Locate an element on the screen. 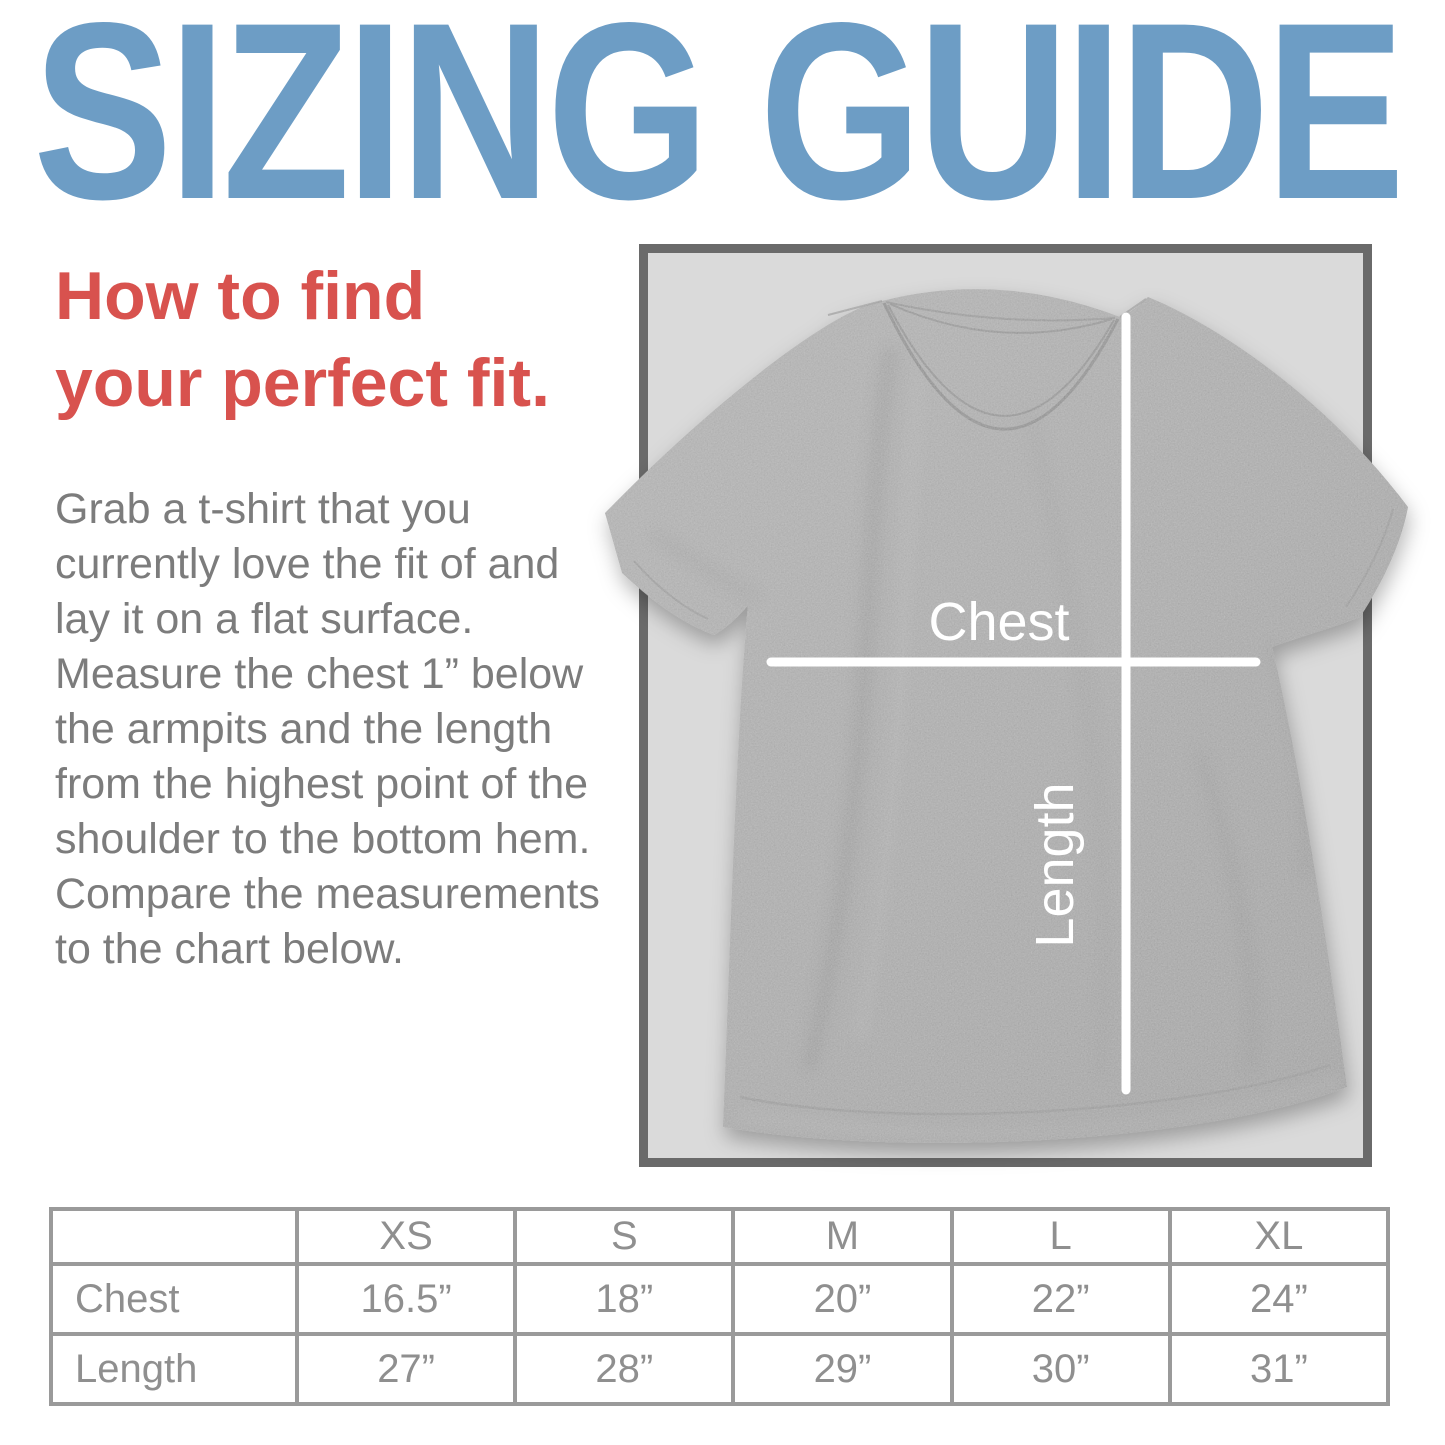 The width and height of the screenshot is (1445, 1445). collar-stitching is located at coordinates (1001, 366).